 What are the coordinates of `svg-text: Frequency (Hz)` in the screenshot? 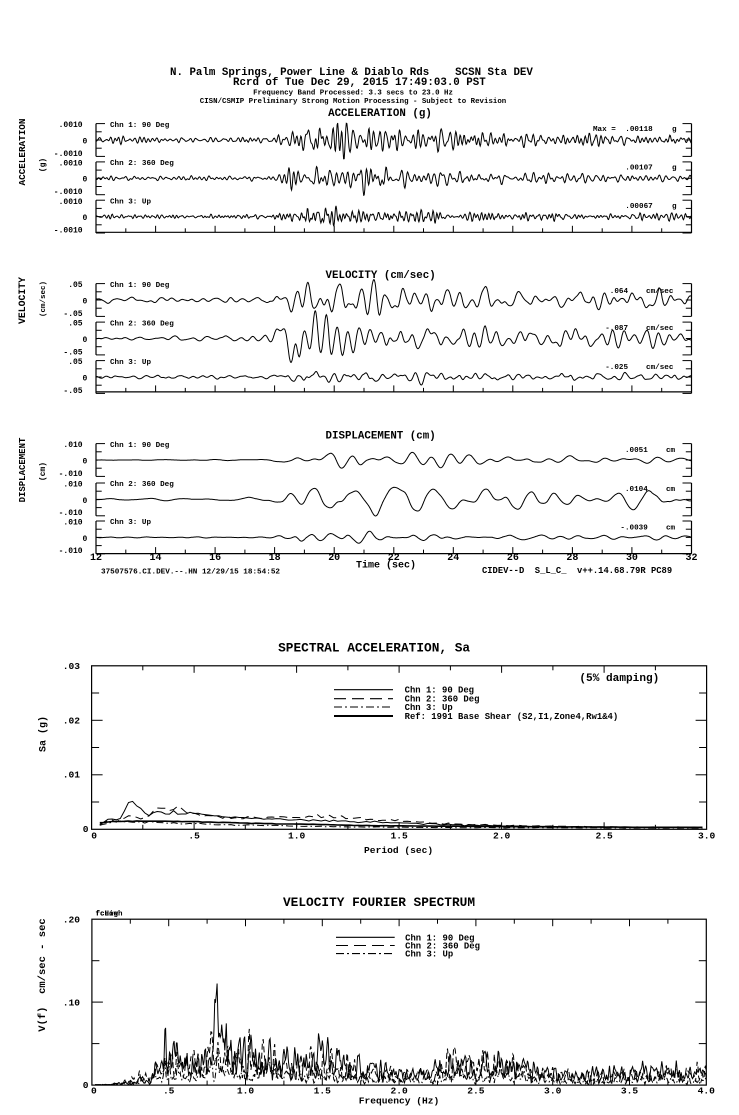 It's located at (399, 1101).